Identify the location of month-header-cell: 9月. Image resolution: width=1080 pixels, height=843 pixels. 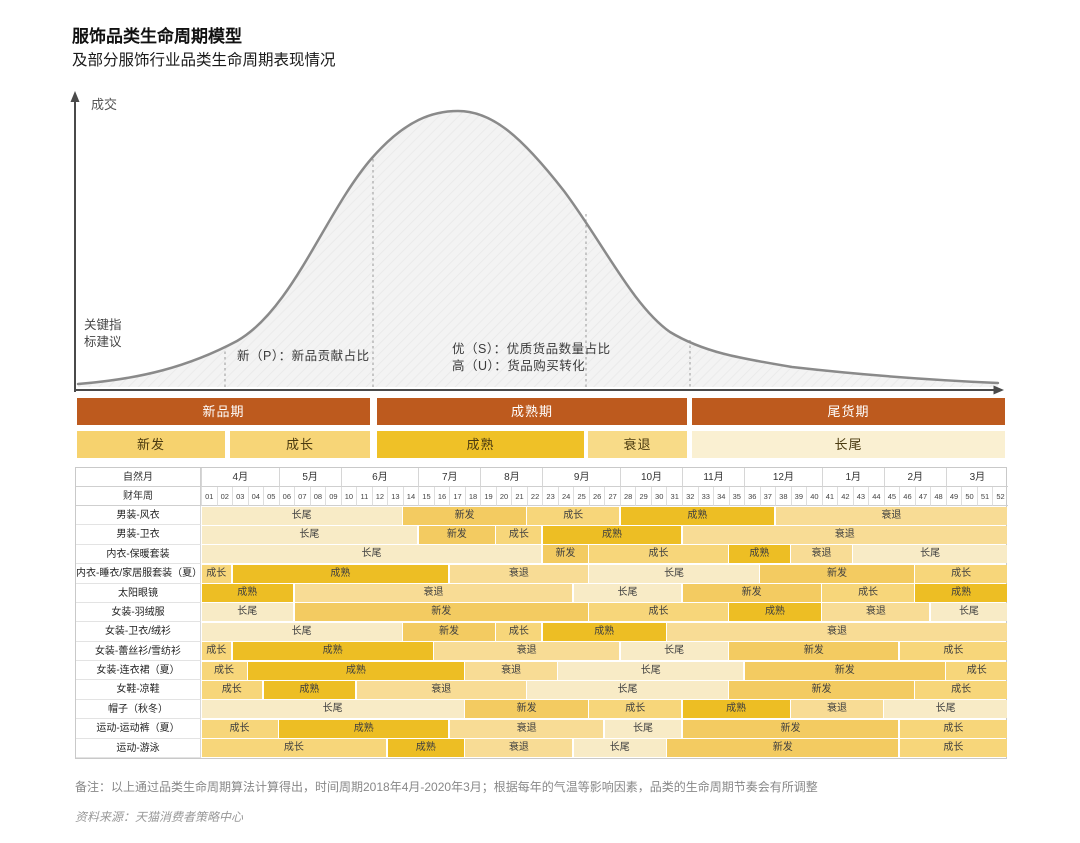
(581, 477).